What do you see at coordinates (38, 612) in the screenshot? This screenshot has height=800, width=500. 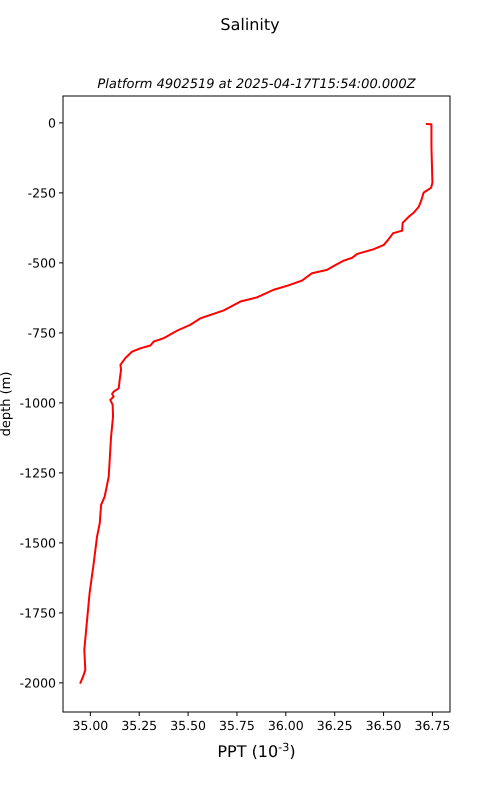 I see `y-tick-label: -1750` at bounding box center [38, 612].